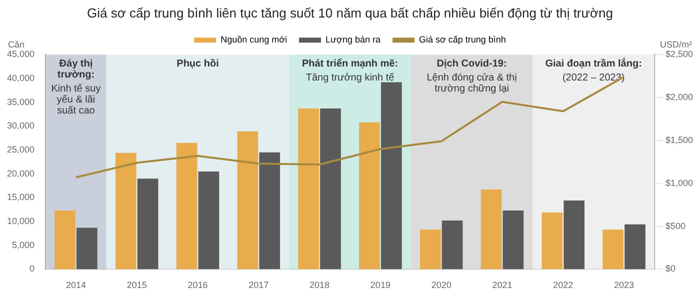 This screenshot has width=700, height=296. Describe the element at coordinates (20, 149) in the screenshot. I see `y-tick-label: 25,000` at that location.